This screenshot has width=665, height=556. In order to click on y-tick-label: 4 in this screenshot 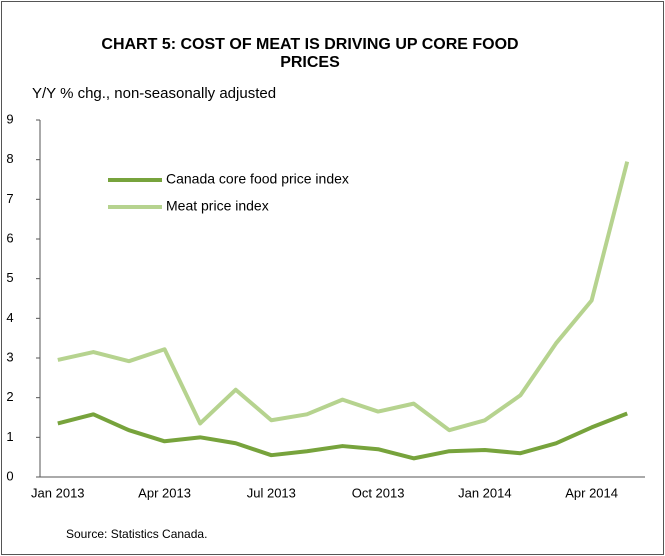, I will do `click(9, 317)`.